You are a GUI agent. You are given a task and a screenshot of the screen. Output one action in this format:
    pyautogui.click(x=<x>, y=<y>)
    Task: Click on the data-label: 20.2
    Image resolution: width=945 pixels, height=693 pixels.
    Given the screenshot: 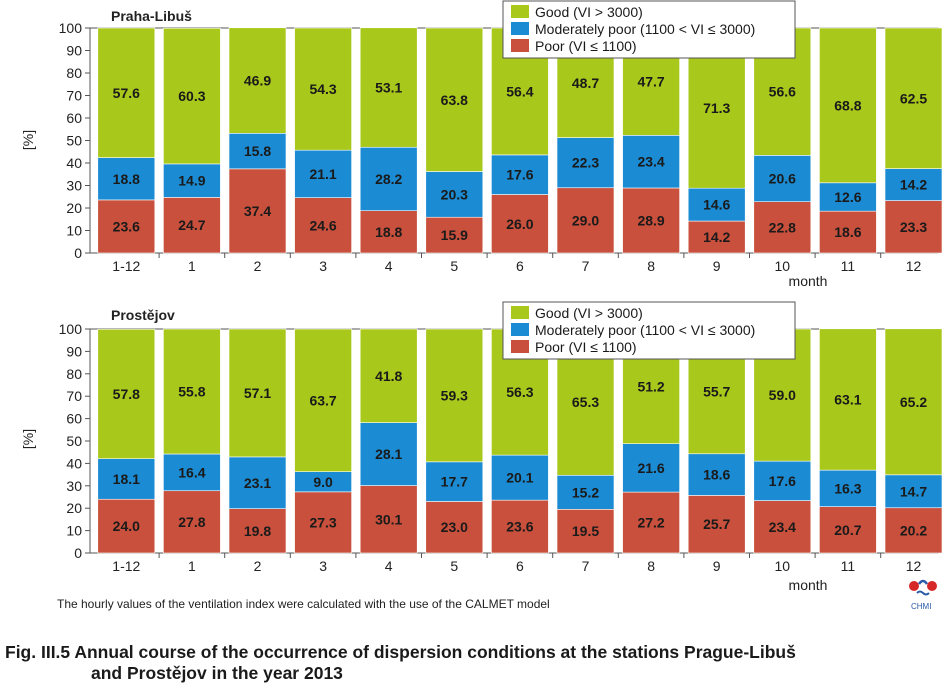 What is the action you would take?
    pyautogui.click(x=913, y=530)
    